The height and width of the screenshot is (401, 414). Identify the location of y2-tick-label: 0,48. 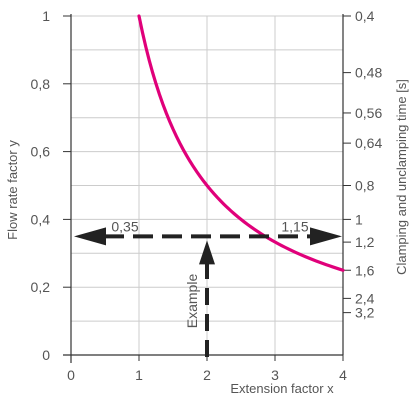
(368, 73).